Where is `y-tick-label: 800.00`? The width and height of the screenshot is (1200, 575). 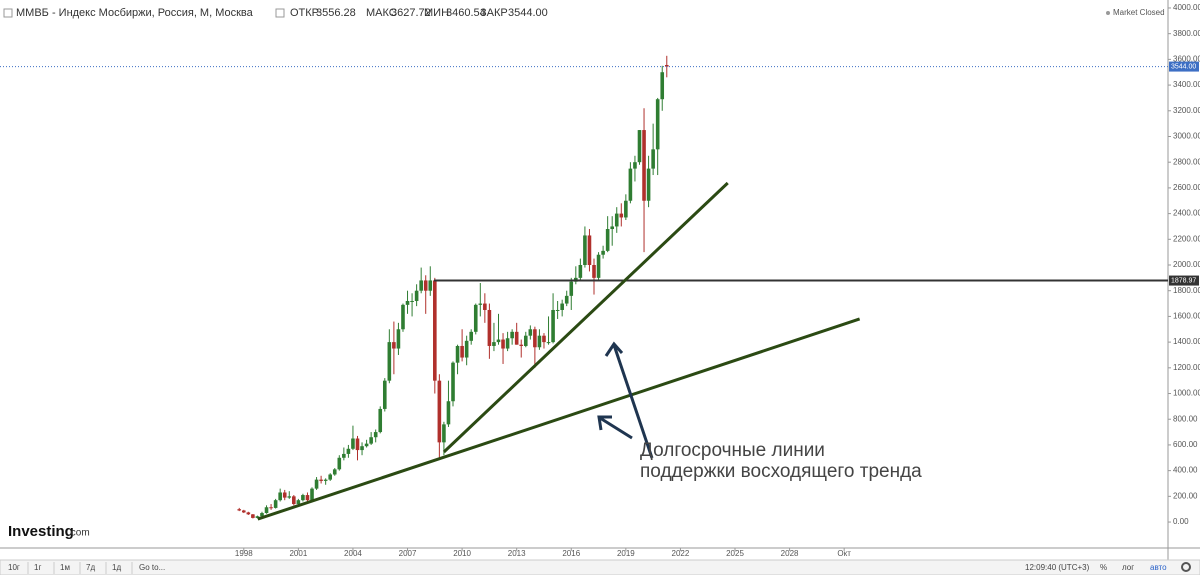 y-tick-label: 800.00 is located at coordinates (1185, 418).